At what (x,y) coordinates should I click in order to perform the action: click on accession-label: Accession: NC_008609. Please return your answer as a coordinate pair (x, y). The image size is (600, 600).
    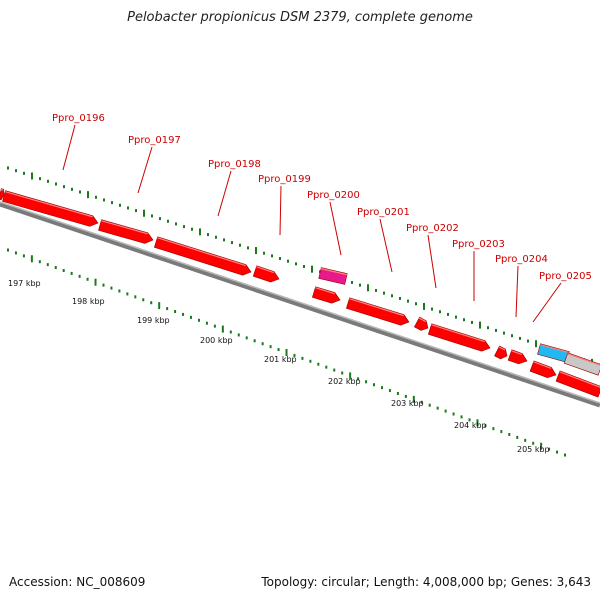
    Looking at the image, I should click on (77, 582).